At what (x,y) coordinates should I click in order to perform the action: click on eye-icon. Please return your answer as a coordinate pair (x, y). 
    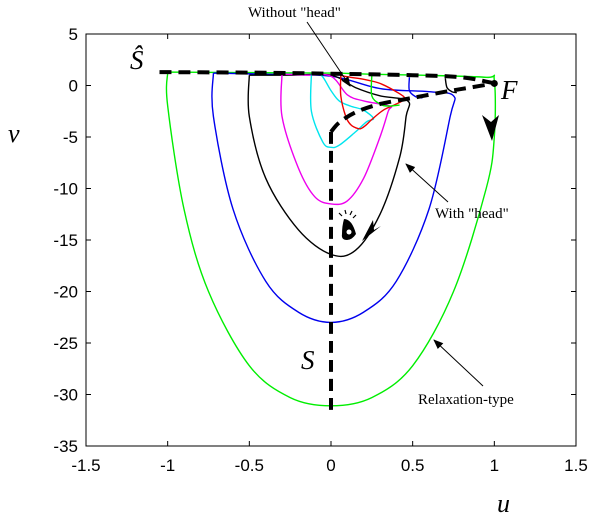
    Looking at the image, I should click on (347, 224).